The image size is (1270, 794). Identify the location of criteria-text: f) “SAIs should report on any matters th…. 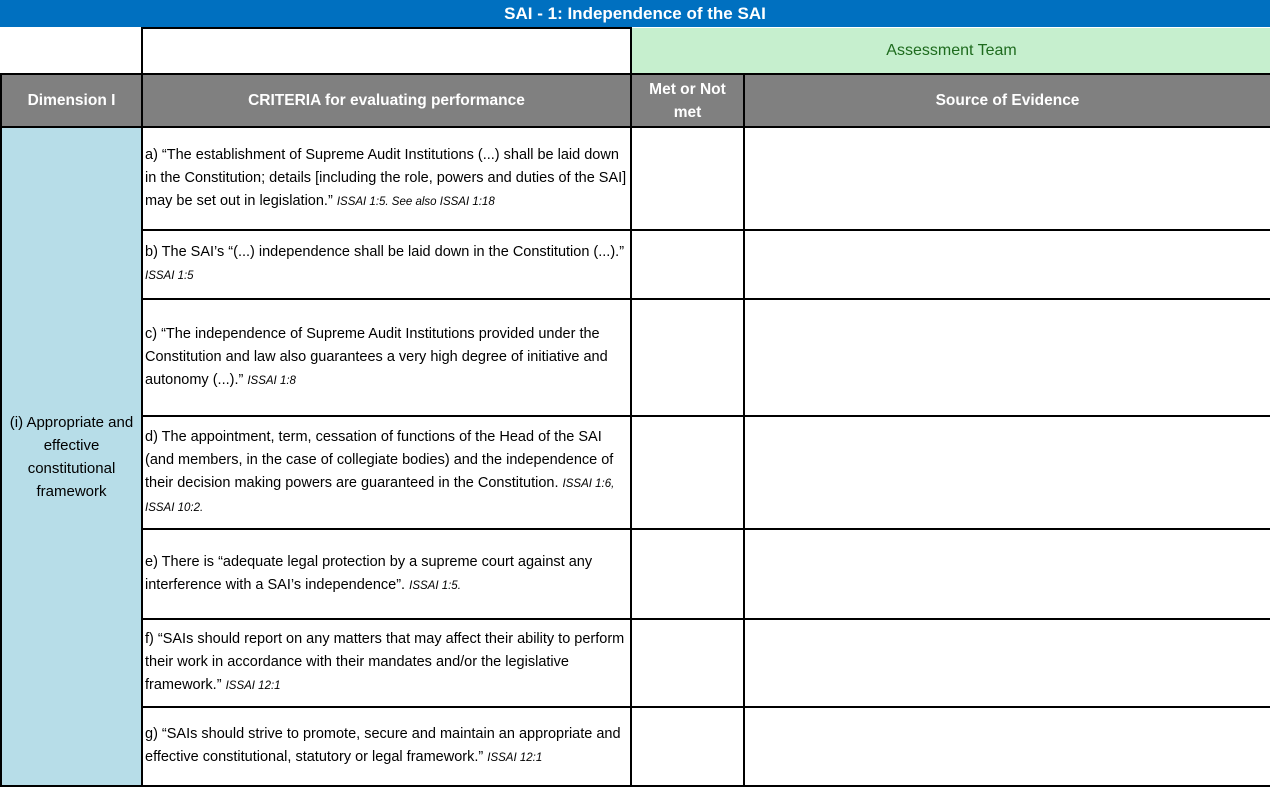
(385, 662).